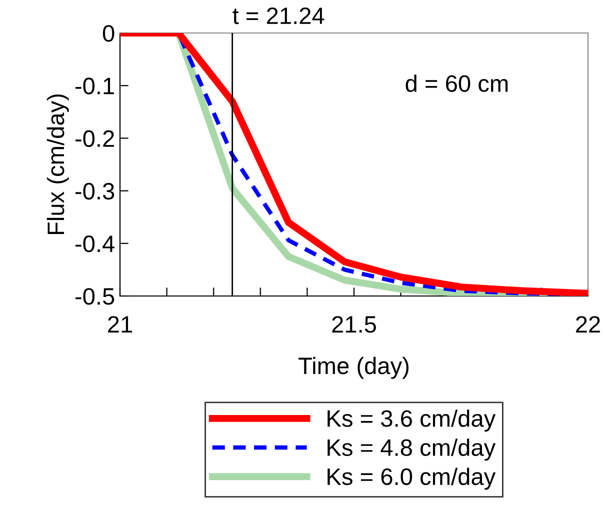 This screenshot has width=603, height=519. What do you see at coordinates (95, 138) in the screenshot?
I see `y-tick-label: -0.2` at bounding box center [95, 138].